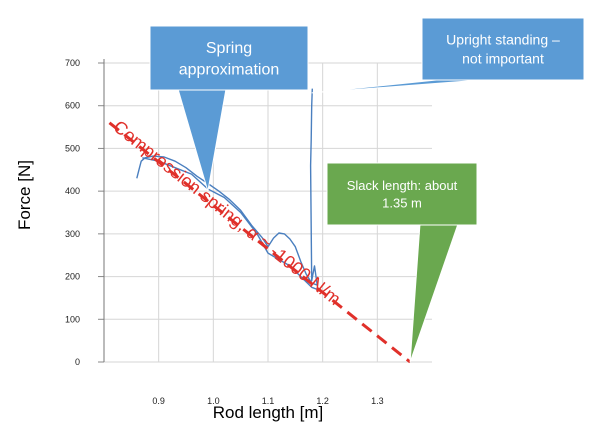  I want to click on y-tick-label: 700, so click(72, 63).